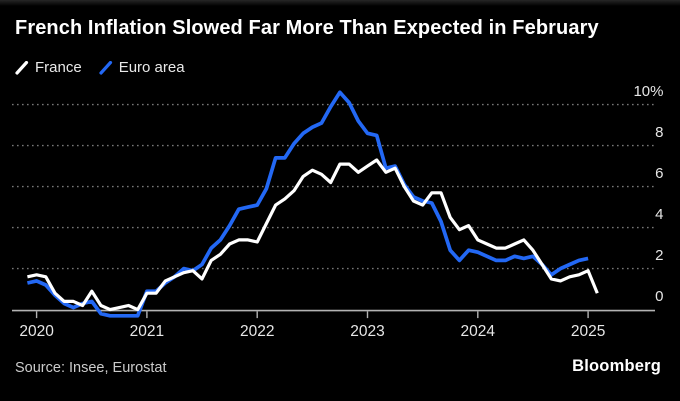 Image resolution: width=680 pixels, height=401 pixels. What do you see at coordinates (340, 3) in the screenshot?
I see `top-edge-highlight` at bounding box center [340, 3].